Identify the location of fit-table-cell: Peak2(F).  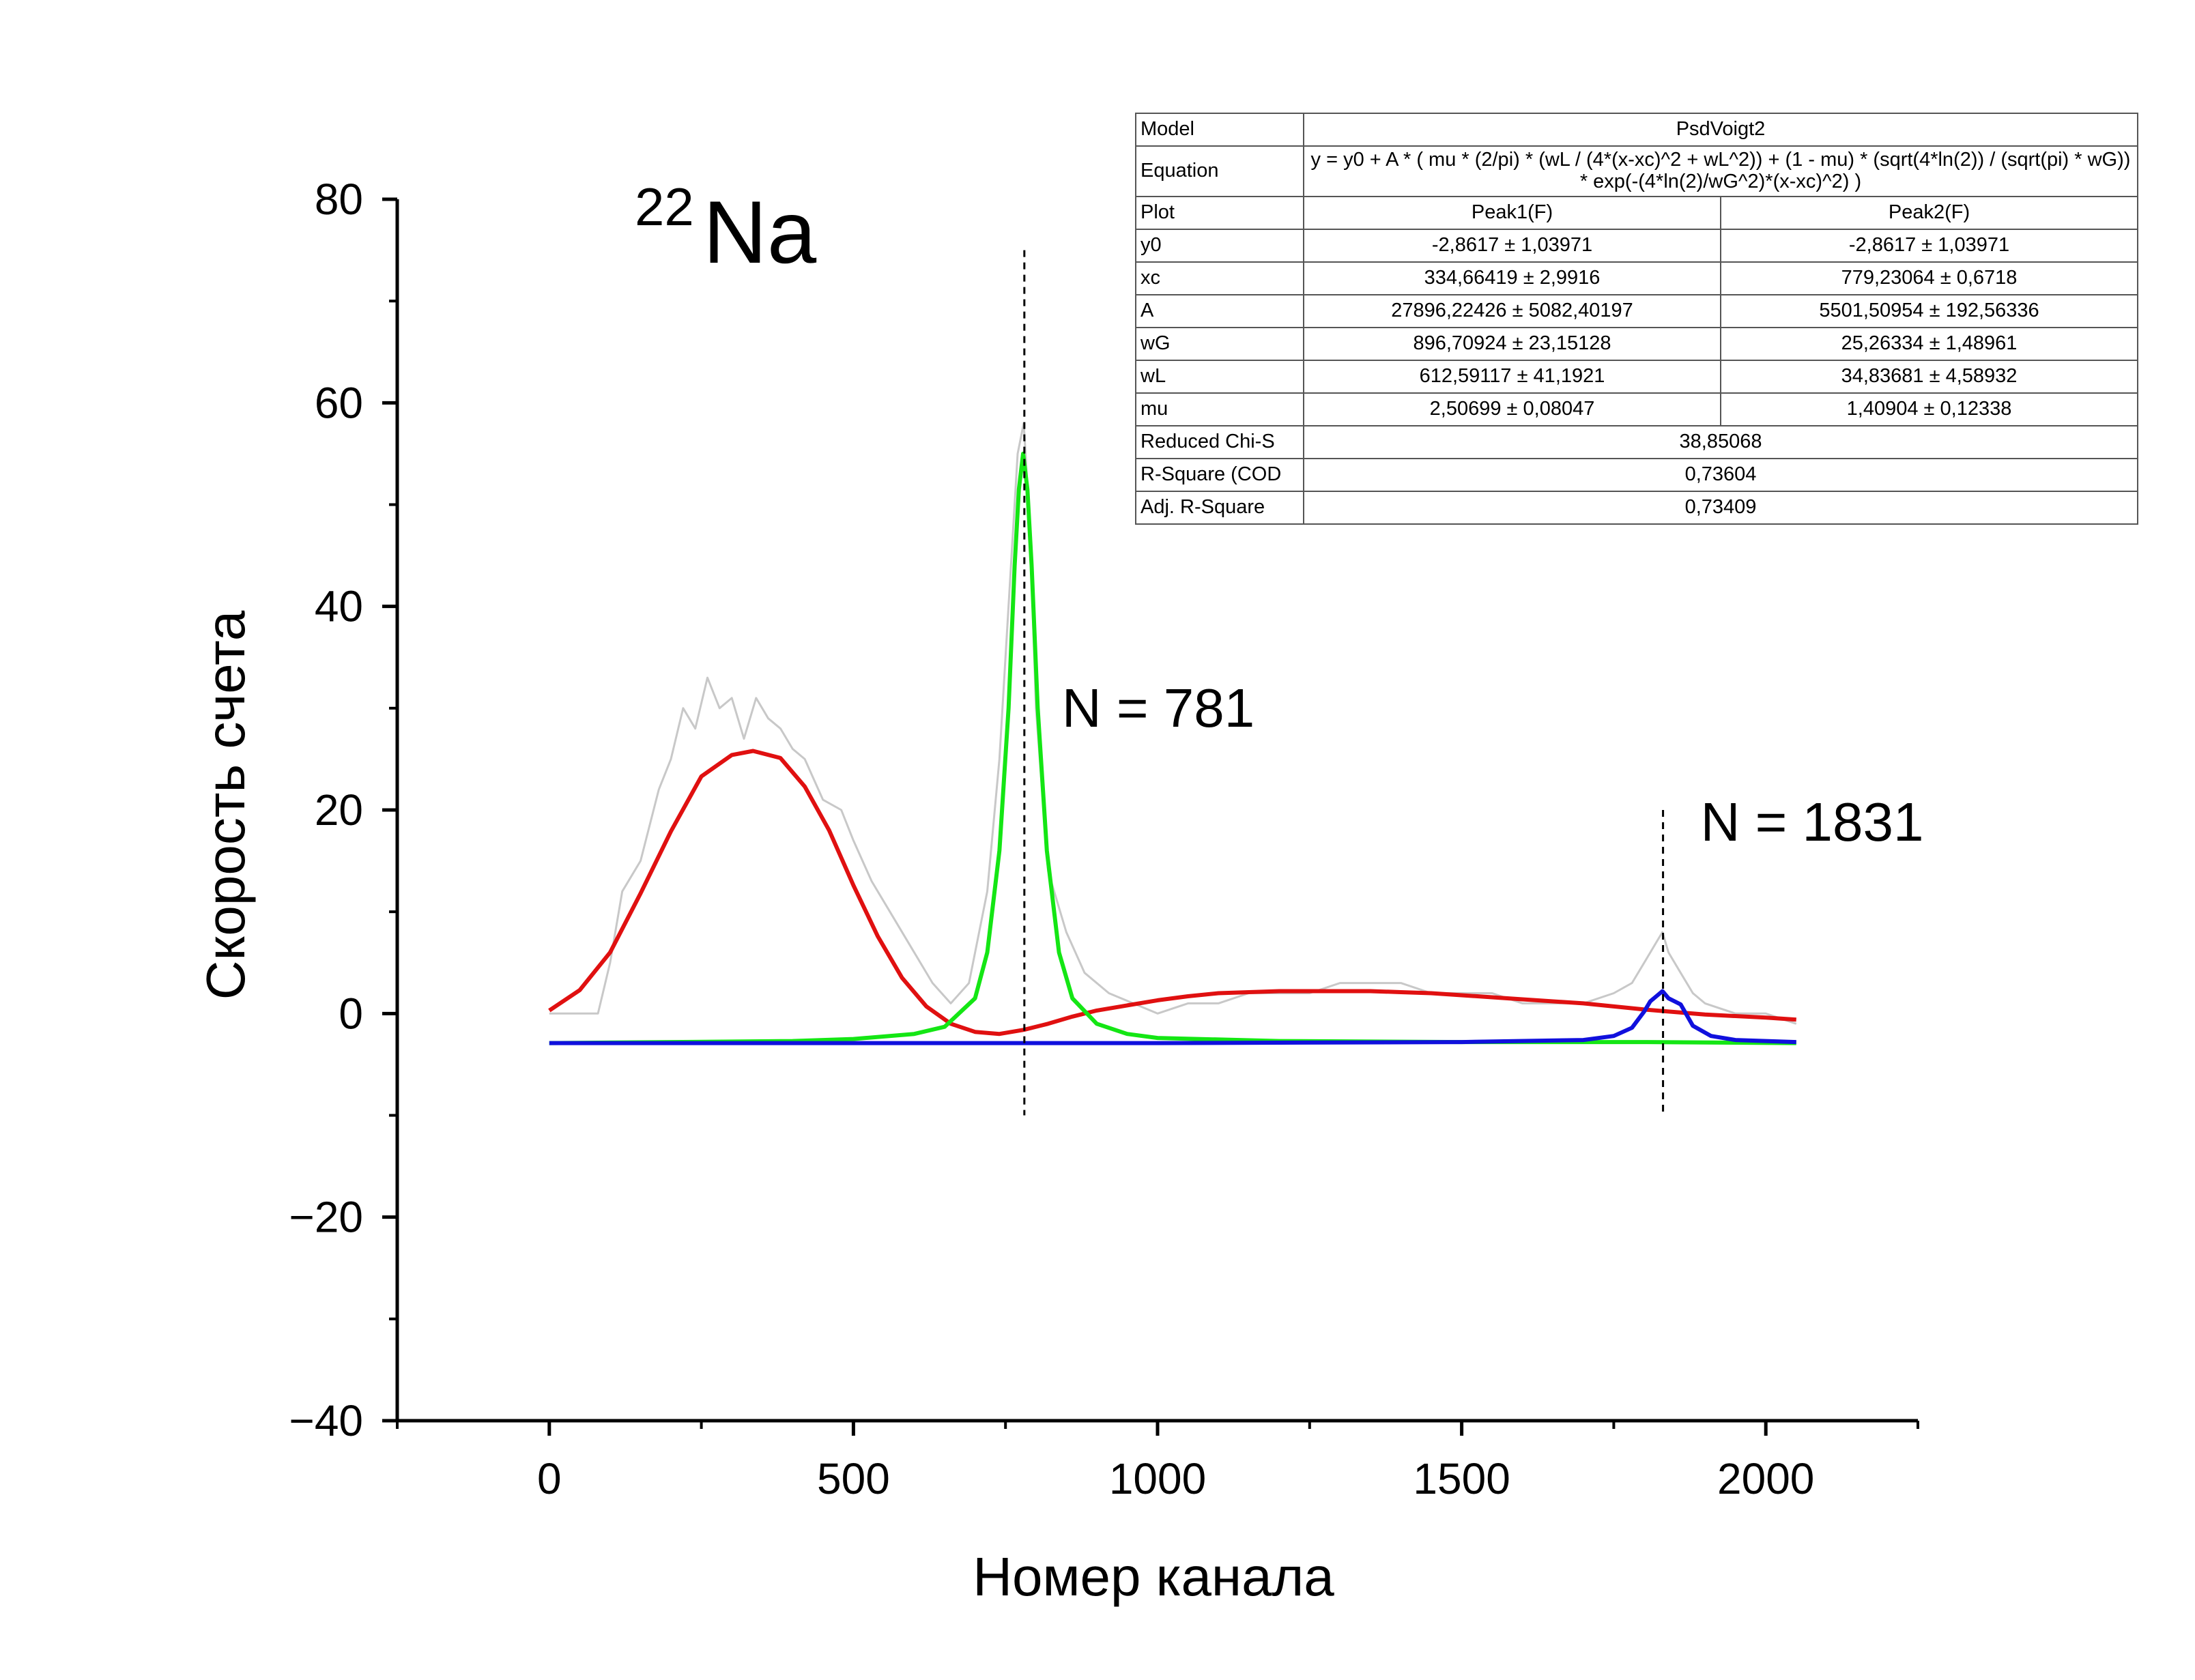
(1929, 213).